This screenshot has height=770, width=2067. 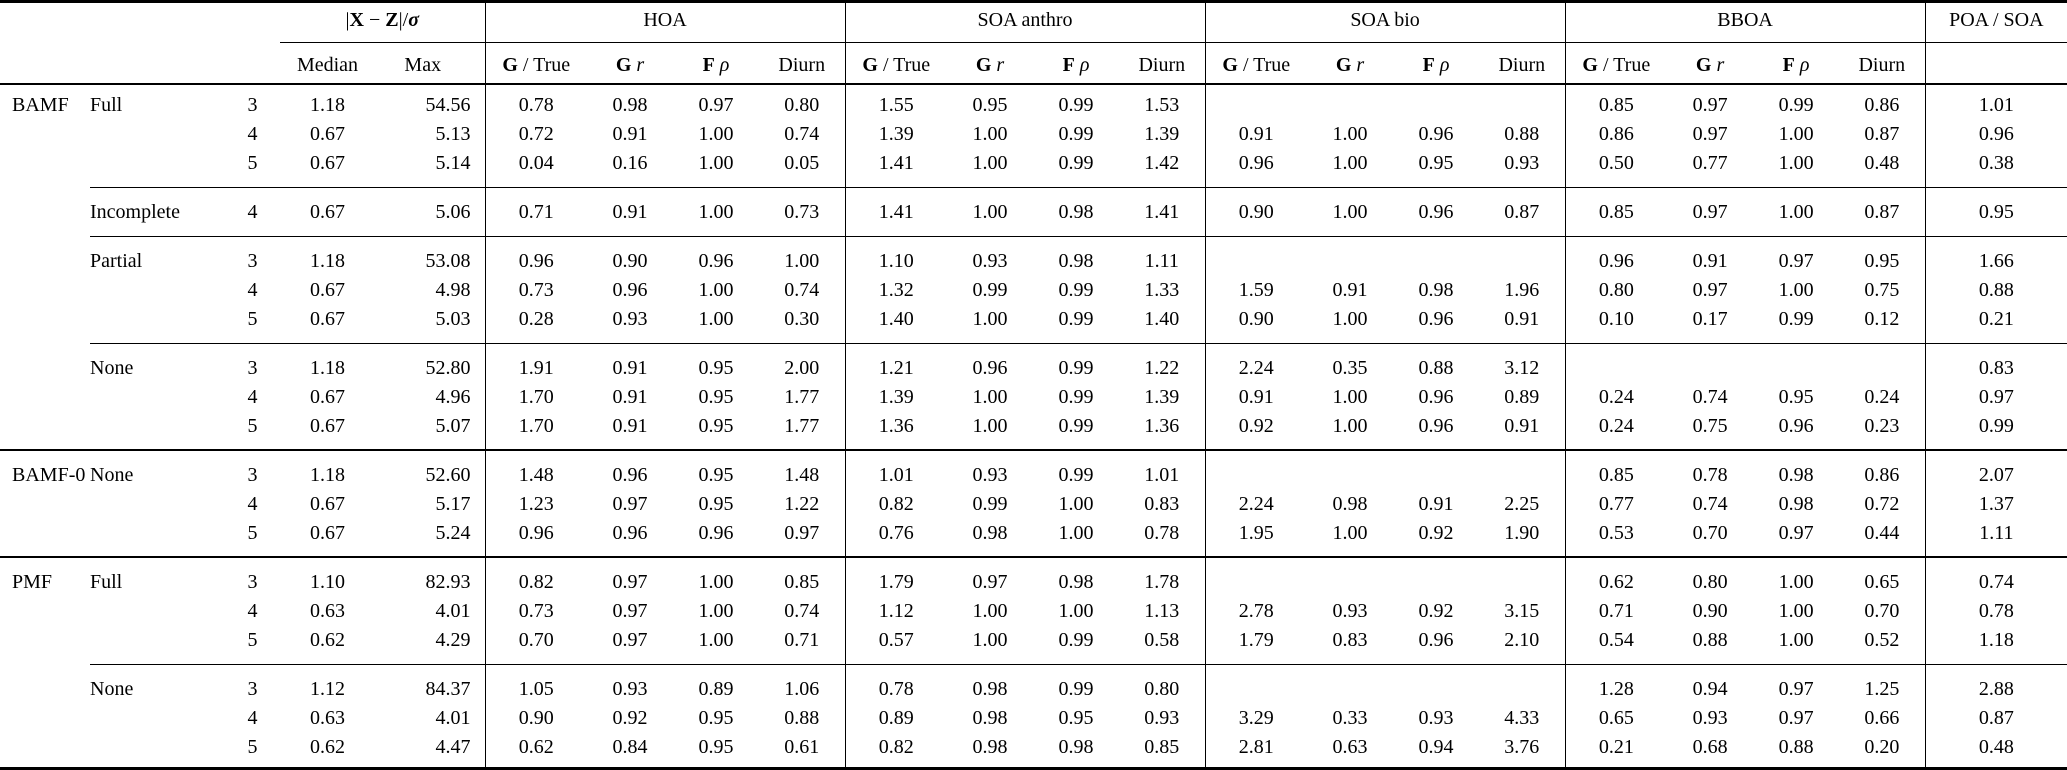 I want to click on bboa-value-cell: 0.87, so click(x=1882, y=211).